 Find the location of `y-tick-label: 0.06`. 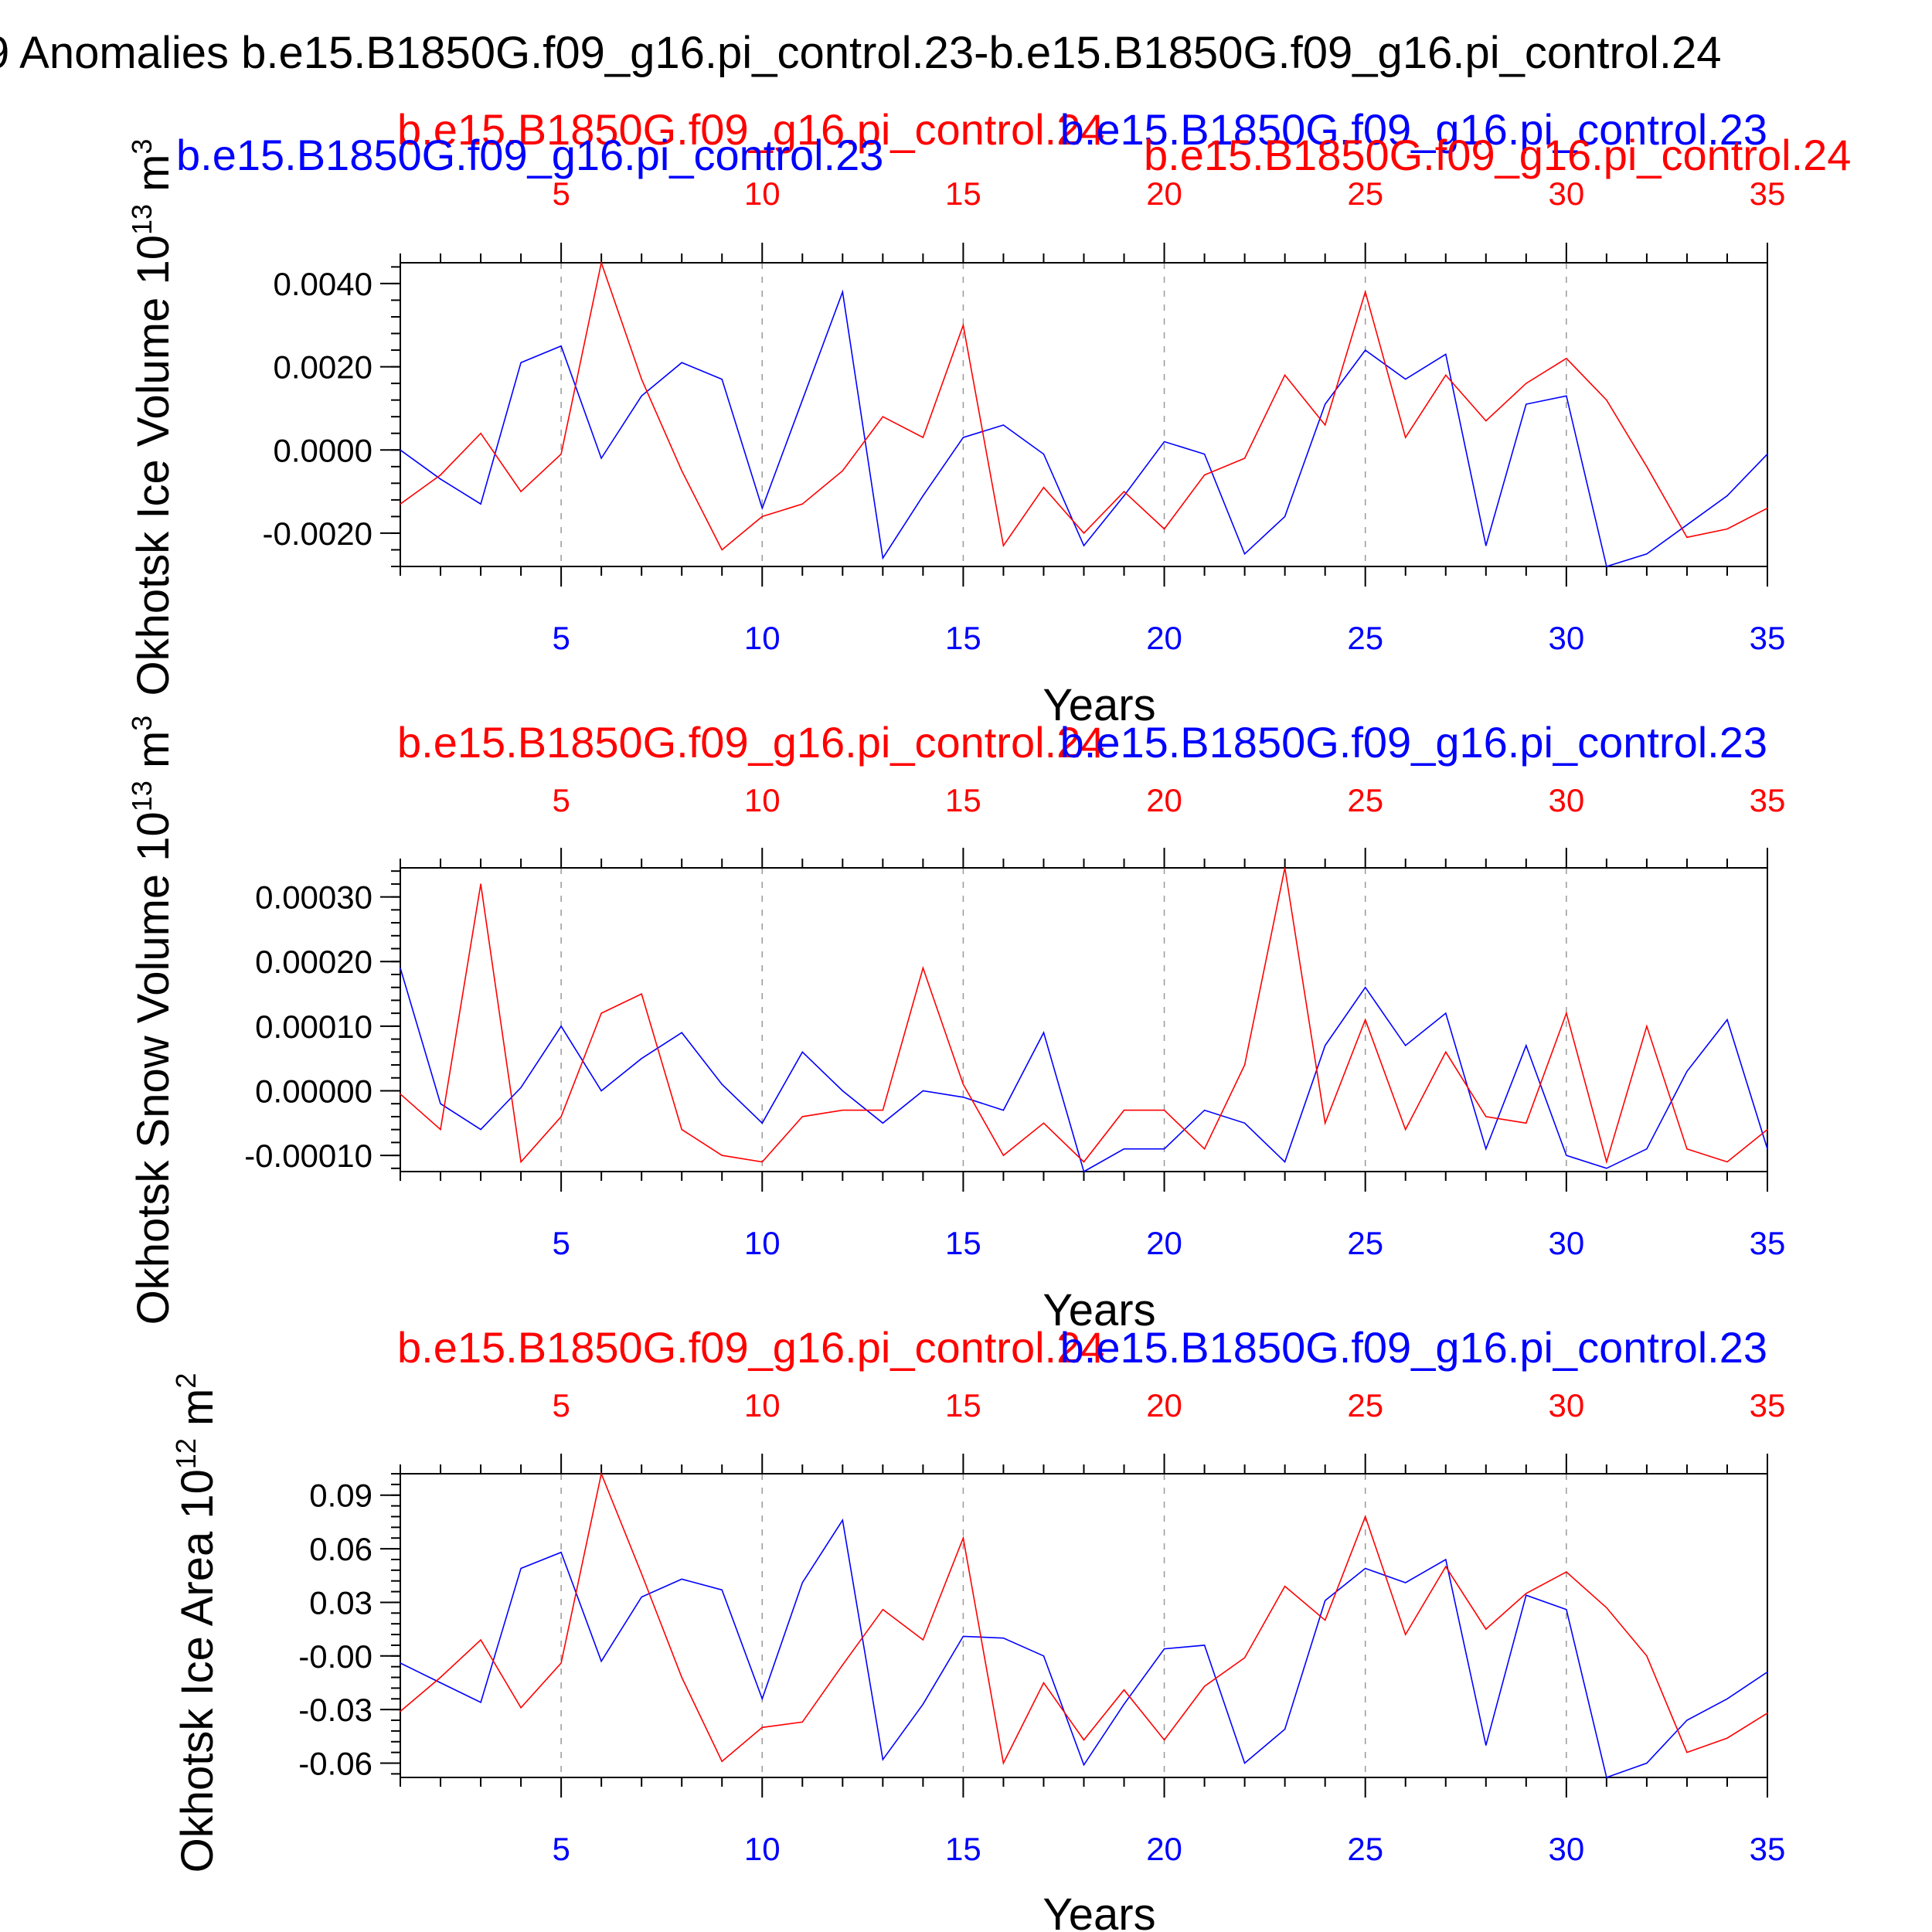

y-tick-label: 0.06 is located at coordinates (340, 1549).